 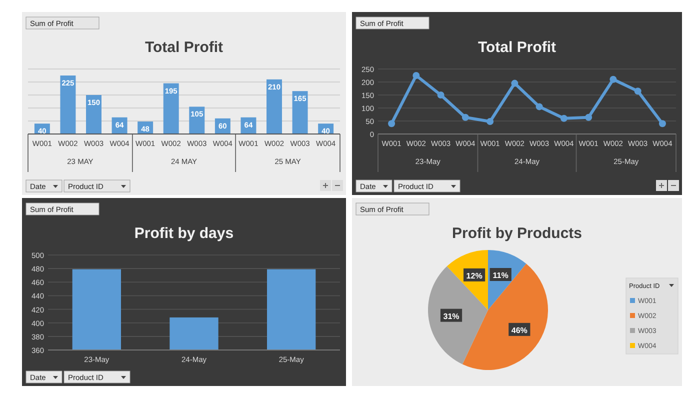 What do you see at coordinates (451, 316) in the screenshot?
I see `data-label: 31%` at bounding box center [451, 316].